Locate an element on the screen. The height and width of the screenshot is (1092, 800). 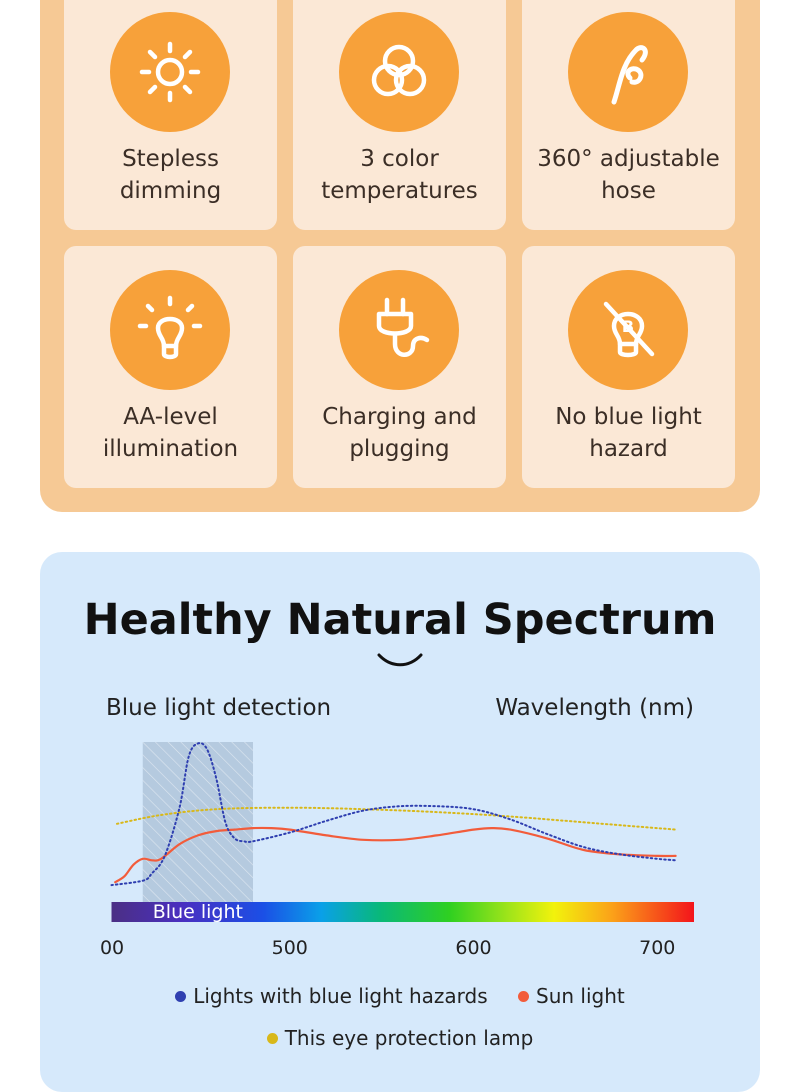
legend-dot-lamp is located at coordinates (272, 1038).